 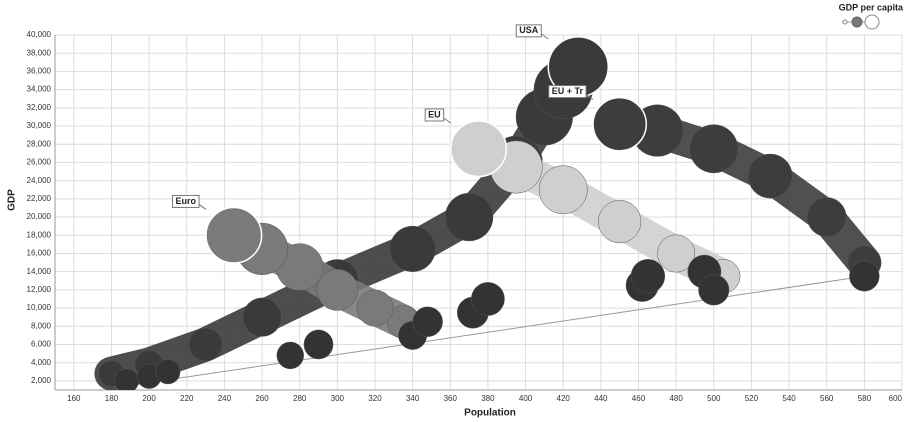 I want to click on x-tick-label: 520, so click(x=752, y=398).